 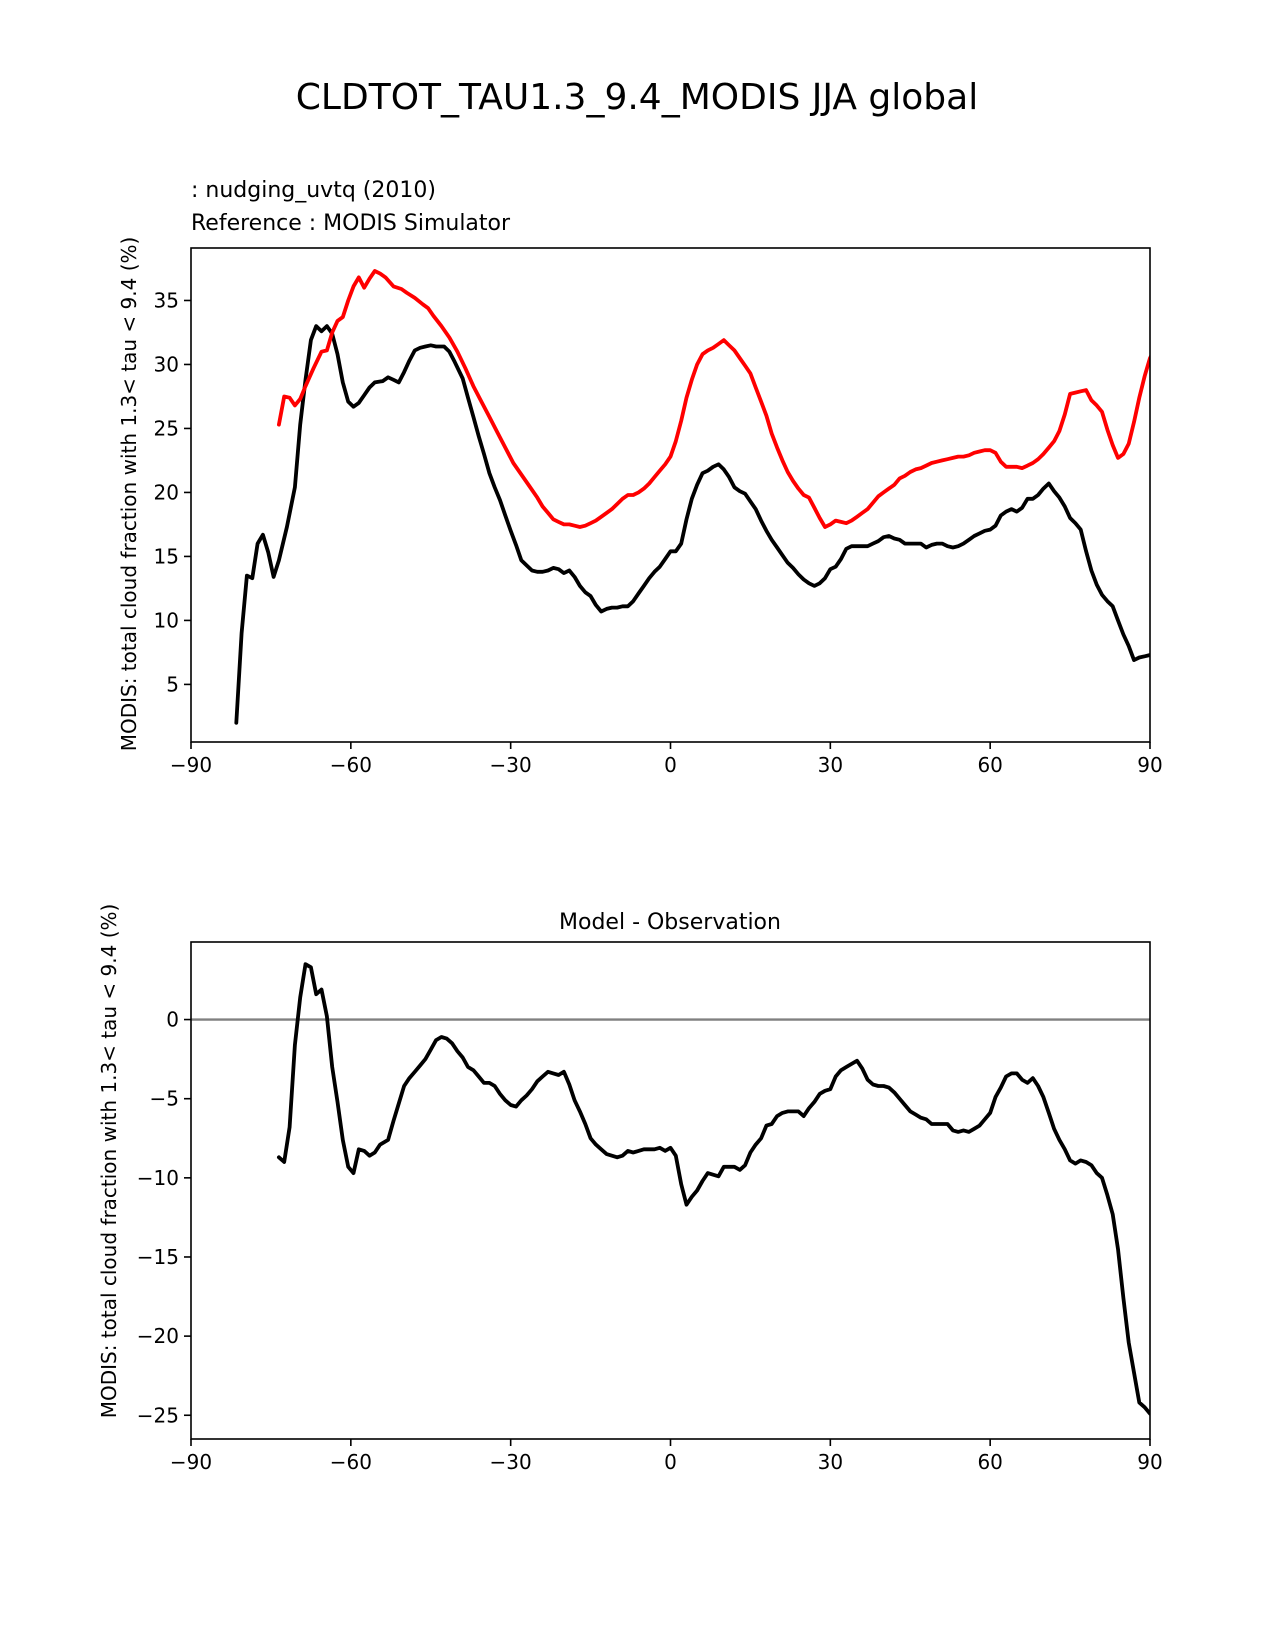 I want to click on bottom-ytick-label: −5, so click(x=164, y=1099).